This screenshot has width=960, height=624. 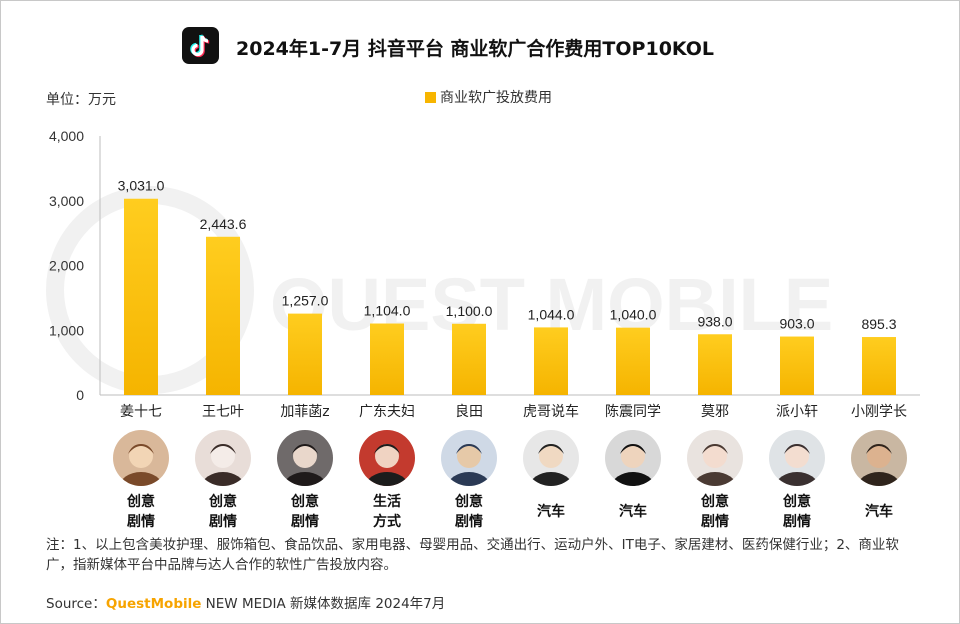 I want to click on x-tick-label: 陈震同学, so click(x=633, y=411).